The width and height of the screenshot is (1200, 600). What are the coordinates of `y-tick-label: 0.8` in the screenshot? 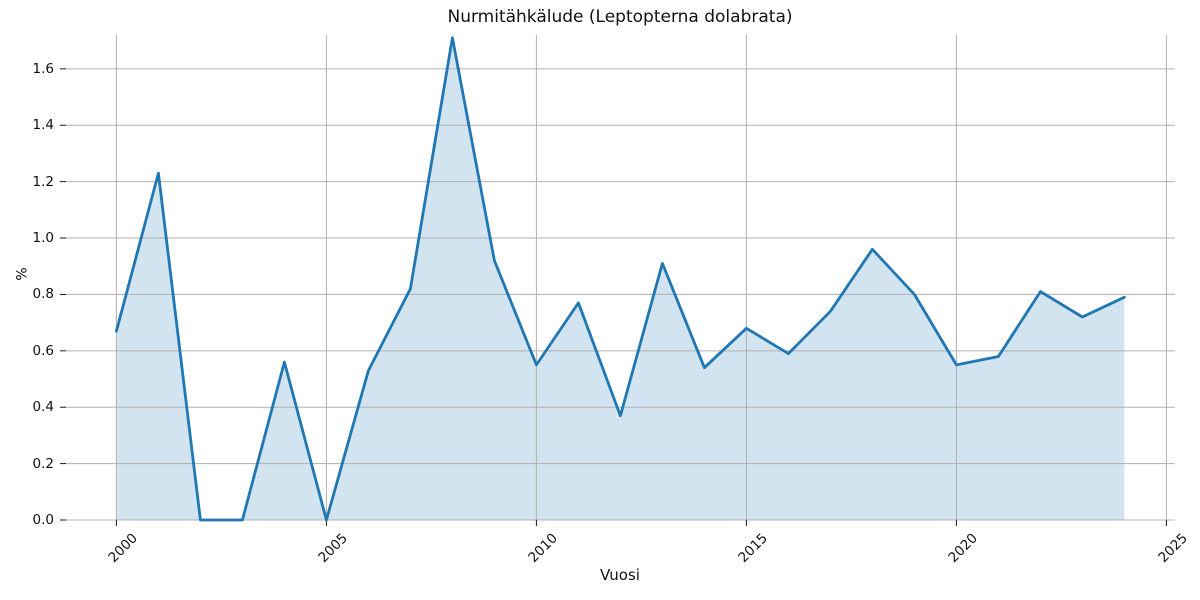 It's located at (43, 294).